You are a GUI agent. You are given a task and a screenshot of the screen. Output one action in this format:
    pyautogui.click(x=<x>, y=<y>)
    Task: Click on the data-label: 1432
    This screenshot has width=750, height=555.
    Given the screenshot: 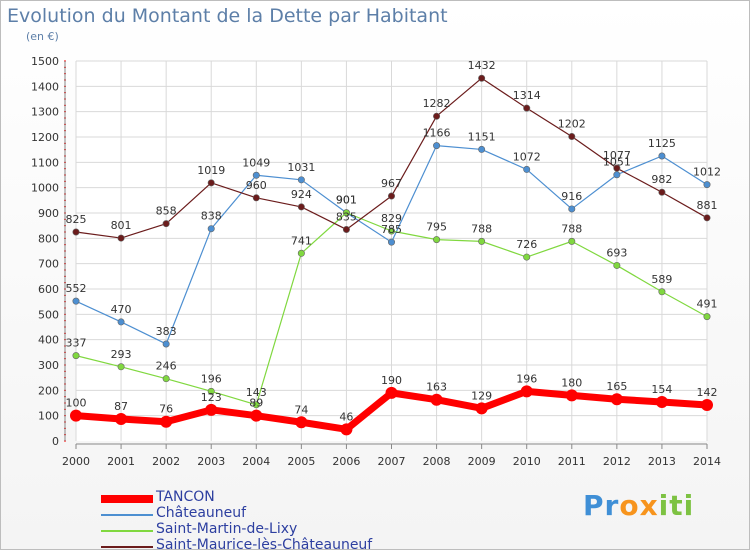 What is the action you would take?
    pyautogui.click(x=482, y=65)
    